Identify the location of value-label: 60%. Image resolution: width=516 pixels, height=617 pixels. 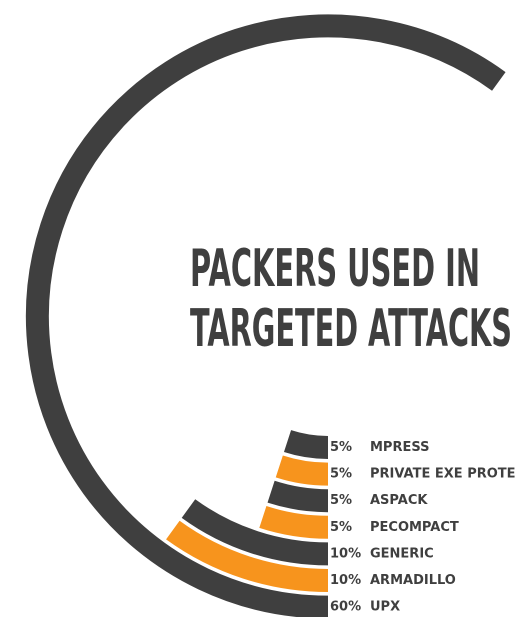
(345, 607).